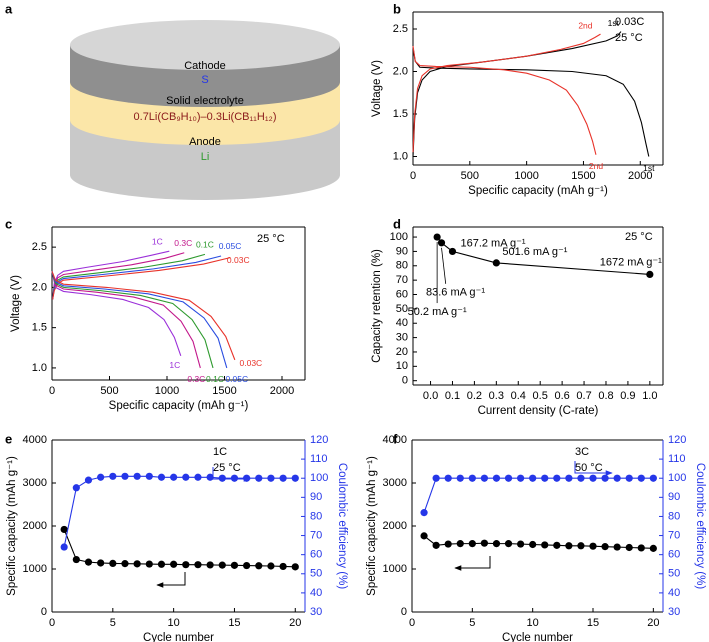 The width and height of the screenshot is (709, 642). Describe the element at coordinates (400, 29) in the screenshot. I see `y-tick-label: 2.5` at that location.